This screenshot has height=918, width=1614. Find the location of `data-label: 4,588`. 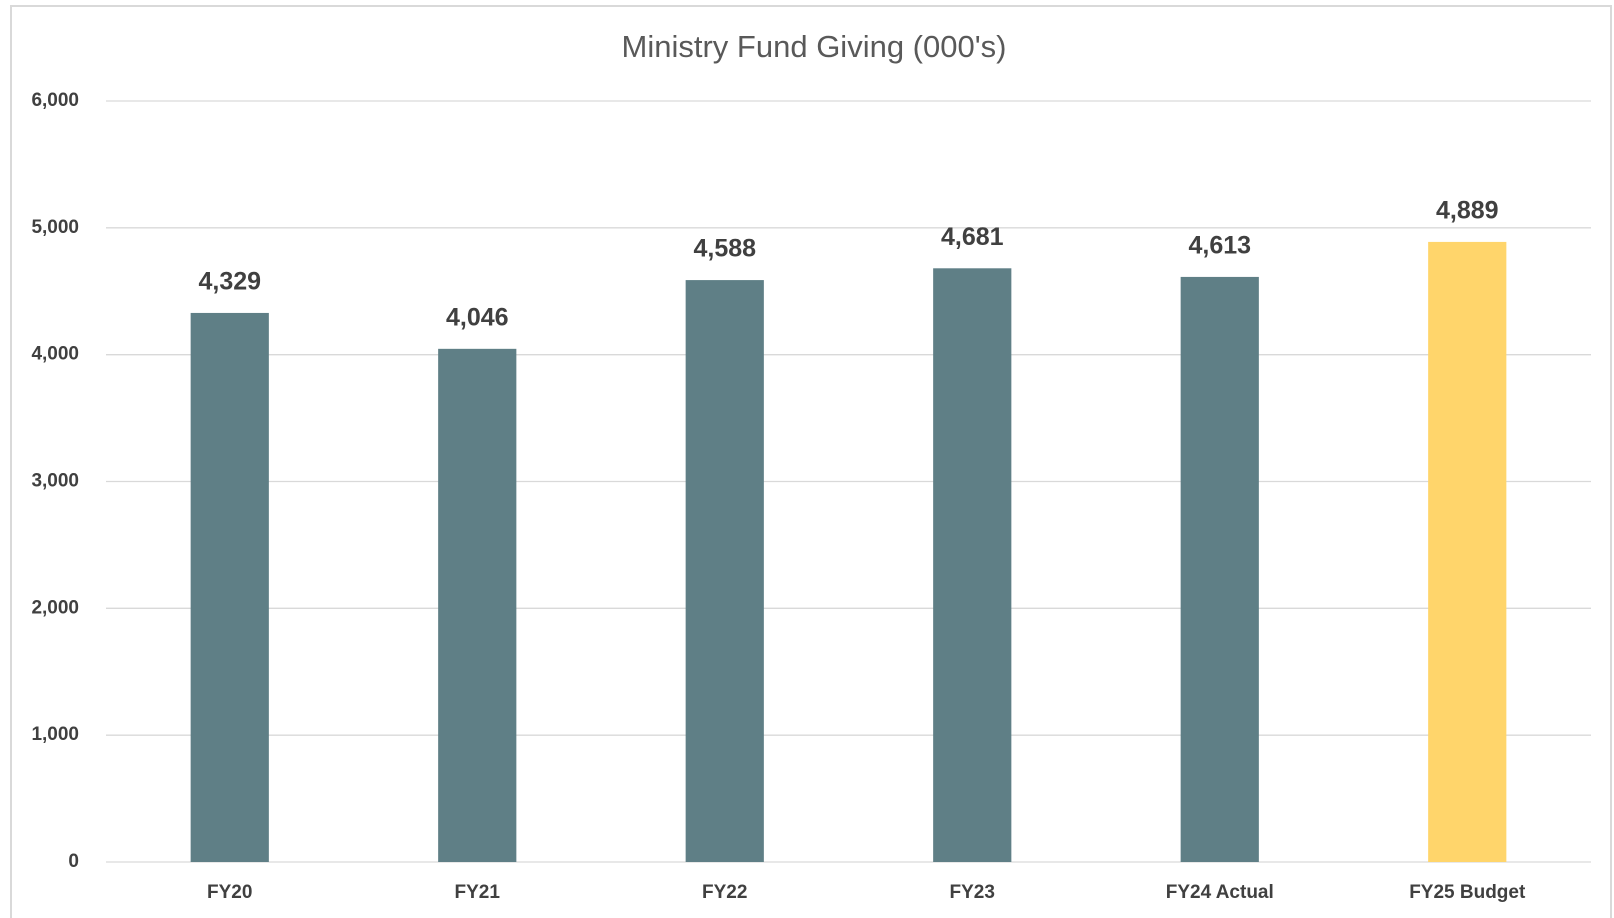

data-label: 4,588 is located at coordinates (724, 249).